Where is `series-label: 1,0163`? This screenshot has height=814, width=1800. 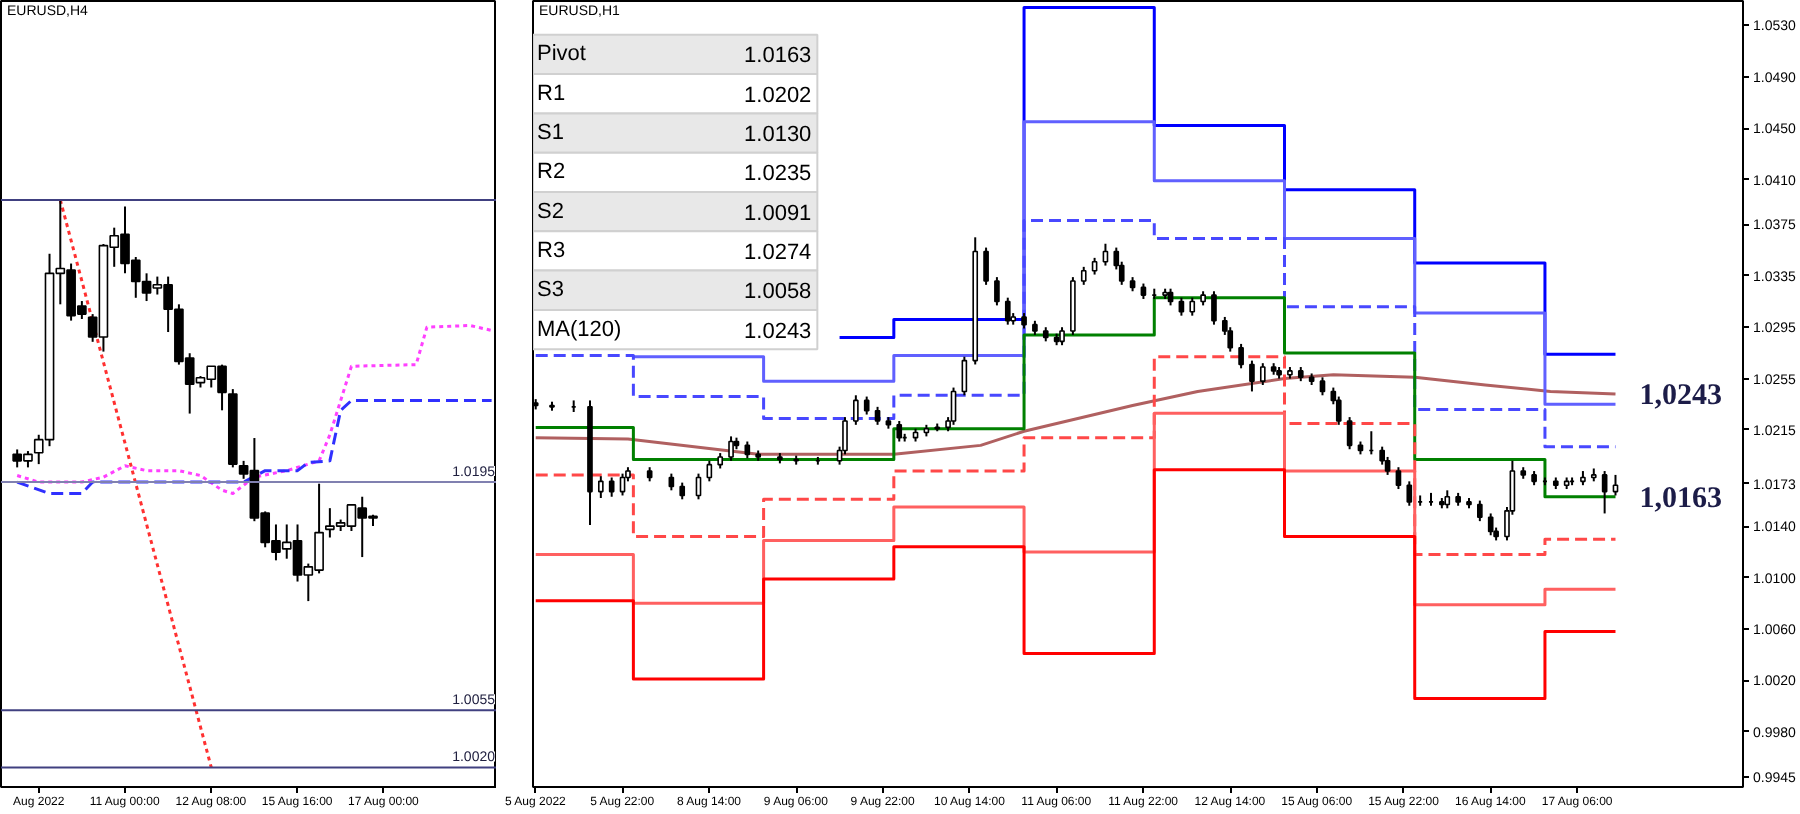
series-label: 1,0163 is located at coordinates (1680, 498).